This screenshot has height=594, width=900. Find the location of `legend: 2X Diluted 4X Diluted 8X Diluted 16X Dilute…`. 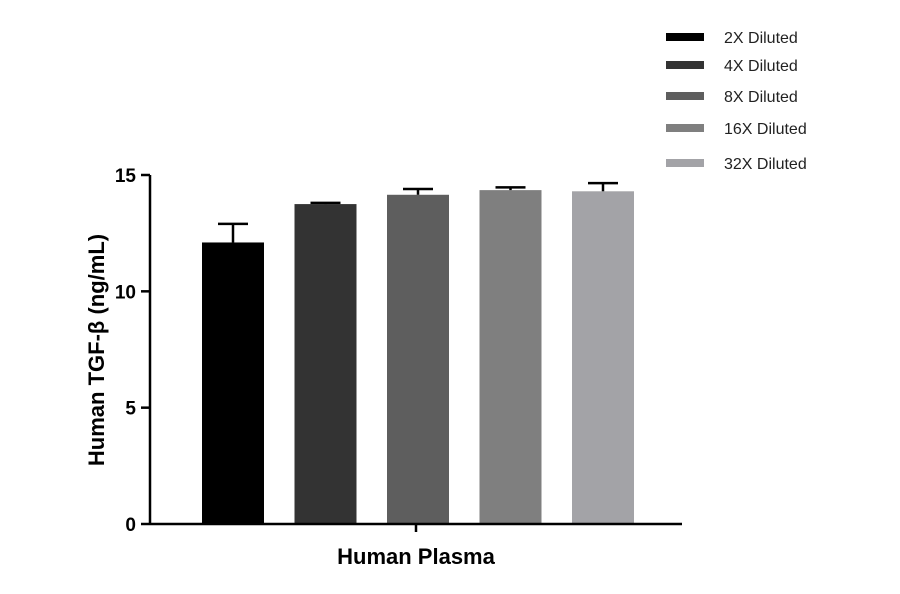

legend: 2X Diluted 4X Diluted 8X Diluted 16X Dilute… is located at coordinates (736, 101).